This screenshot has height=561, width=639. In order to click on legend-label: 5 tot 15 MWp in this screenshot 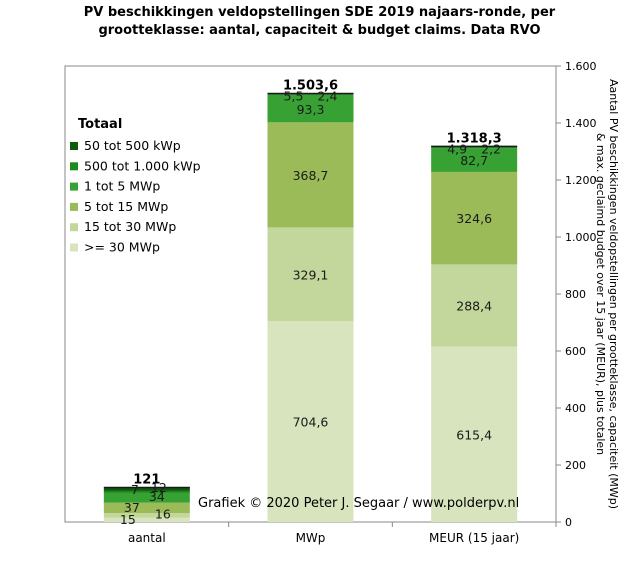, I will do `click(126, 206)`.